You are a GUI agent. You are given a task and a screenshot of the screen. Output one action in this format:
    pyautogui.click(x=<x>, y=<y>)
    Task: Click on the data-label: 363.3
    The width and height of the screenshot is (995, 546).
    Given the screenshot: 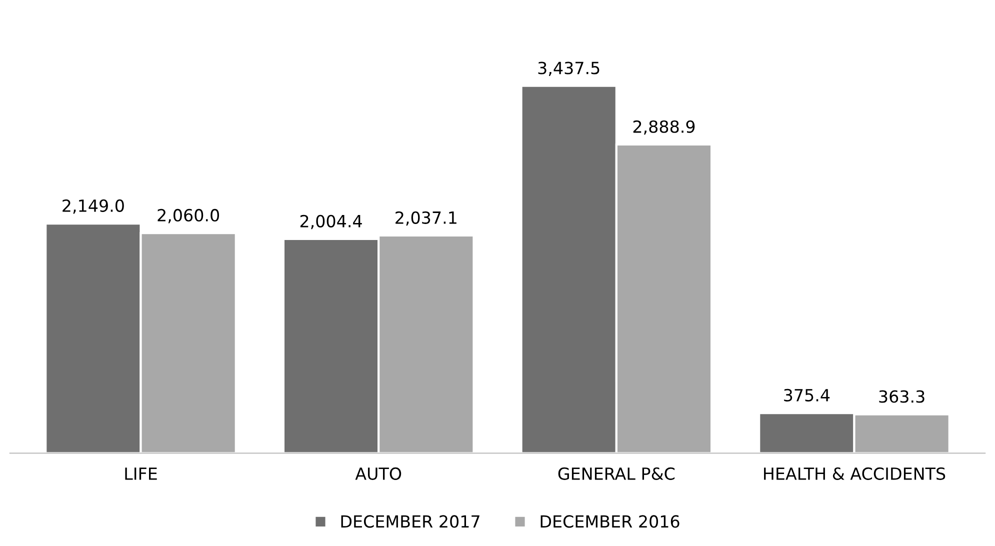 What is the action you would take?
    pyautogui.click(x=901, y=396)
    